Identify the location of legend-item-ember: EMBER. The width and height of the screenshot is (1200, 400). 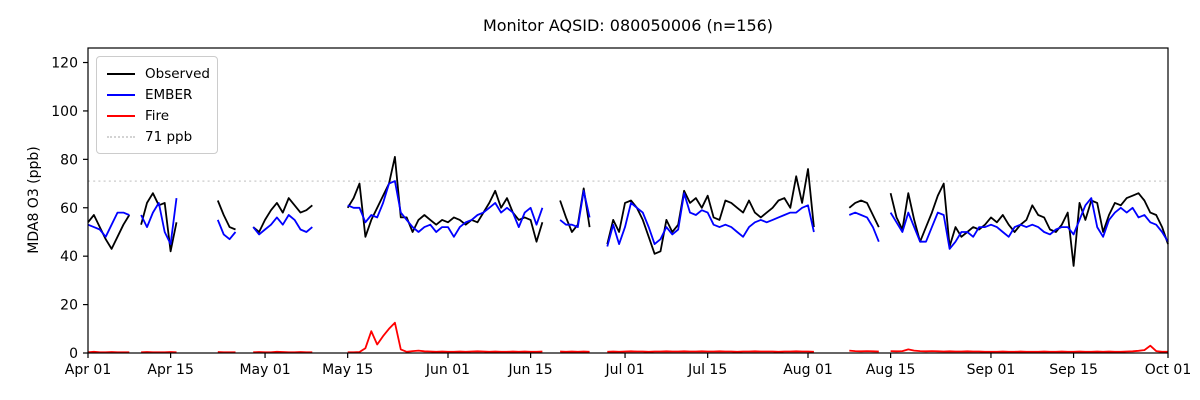
(157, 94).